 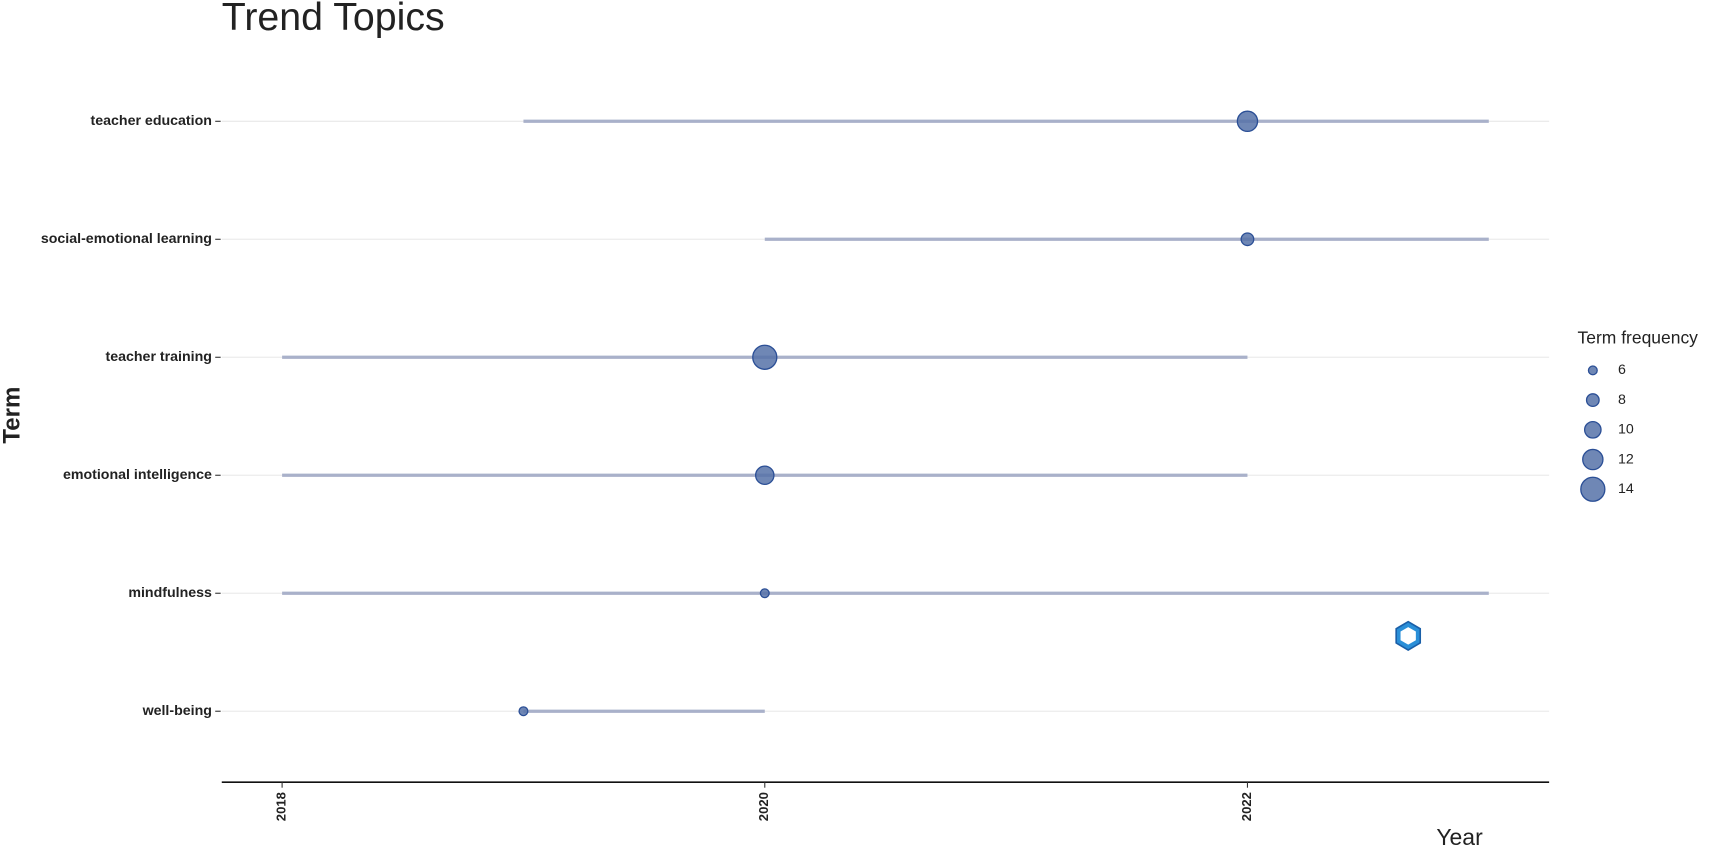 What do you see at coordinates (763, 806) in the screenshot?
I see `x-tick-label: 2020` at bounding box center [763, 806].